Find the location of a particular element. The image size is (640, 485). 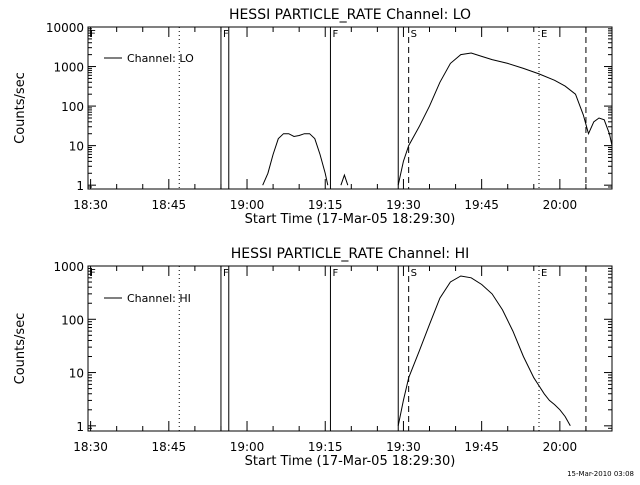

legend: Channel: HI is located at coordinates (147, 298).